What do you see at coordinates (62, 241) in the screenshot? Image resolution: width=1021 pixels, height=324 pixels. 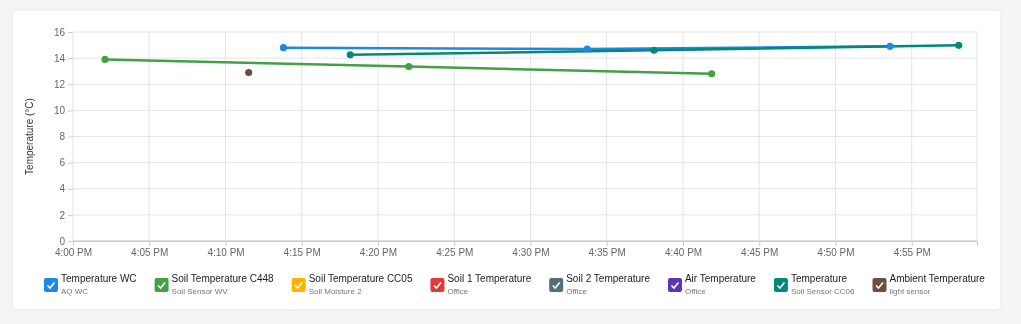 I see `y-tick-label: 0` at bounding box center [62, 241].